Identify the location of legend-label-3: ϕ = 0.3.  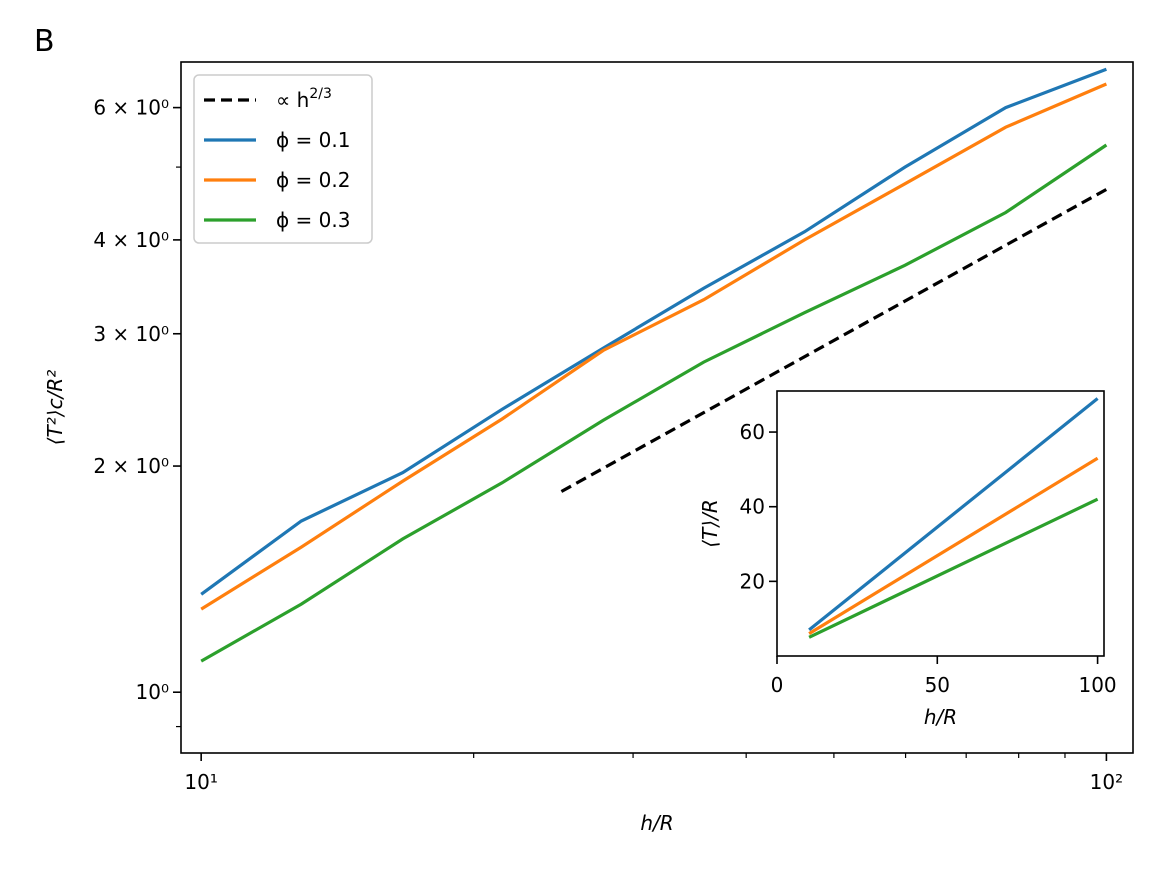
(313, 220).